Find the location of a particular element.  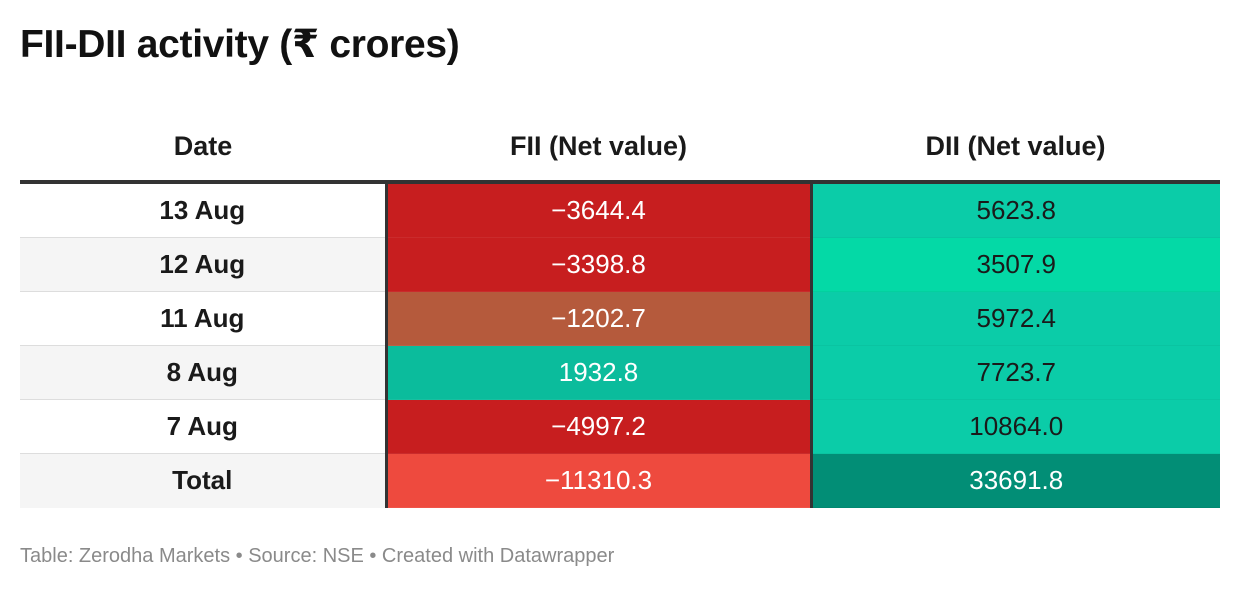

table-row: 7 Aug −4997.2 10864.0 is located at coordinates (620, 426).